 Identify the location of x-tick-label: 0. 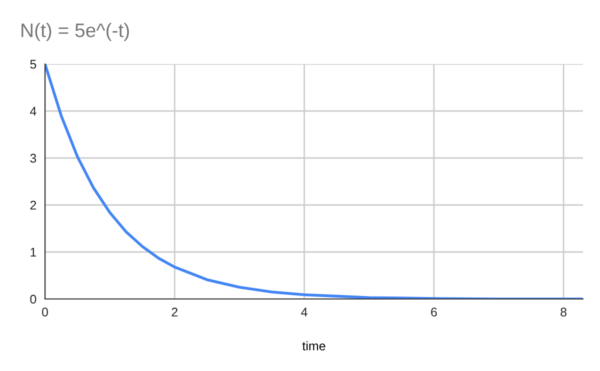
(45, 312).